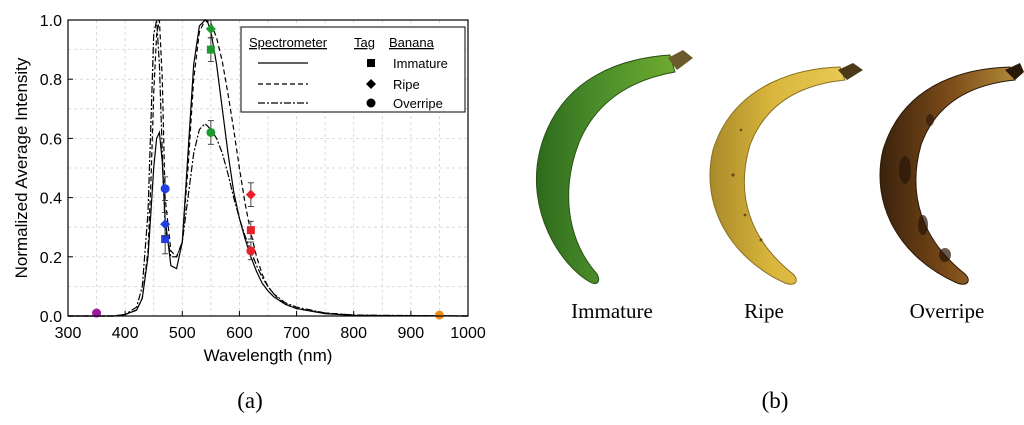  I want to click on x-tick-label: 400, so click(125, 333).